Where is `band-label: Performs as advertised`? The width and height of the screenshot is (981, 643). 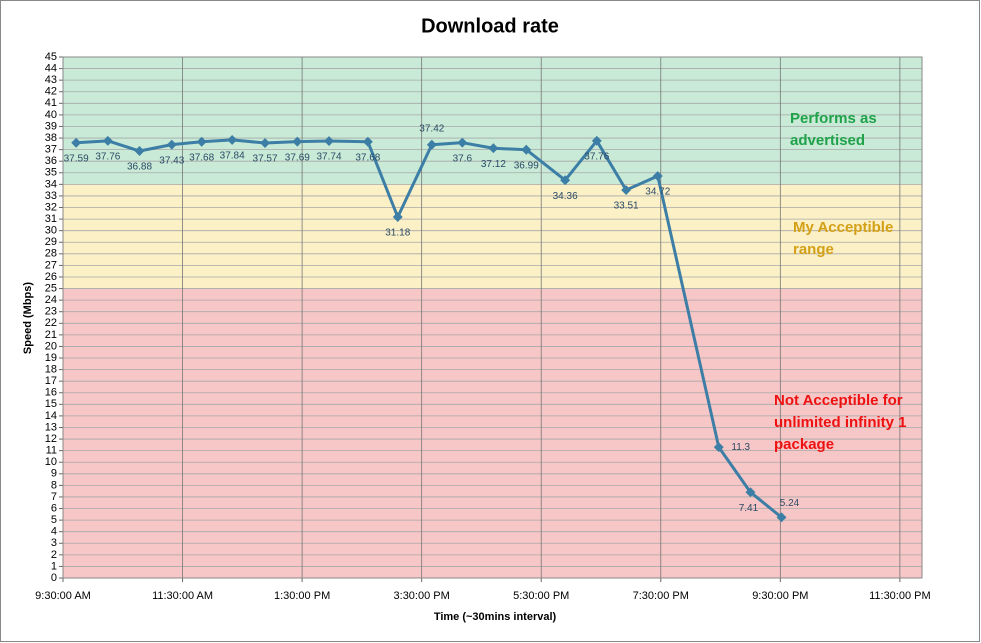
band-label: Performs as advertised is located at coordinates (833, 129).